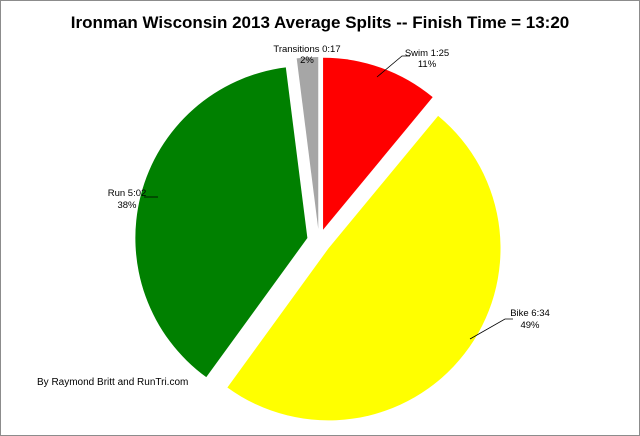  I want to click on chart-credit: By Raymond Britt and RunTri.com, so click(112, 382).